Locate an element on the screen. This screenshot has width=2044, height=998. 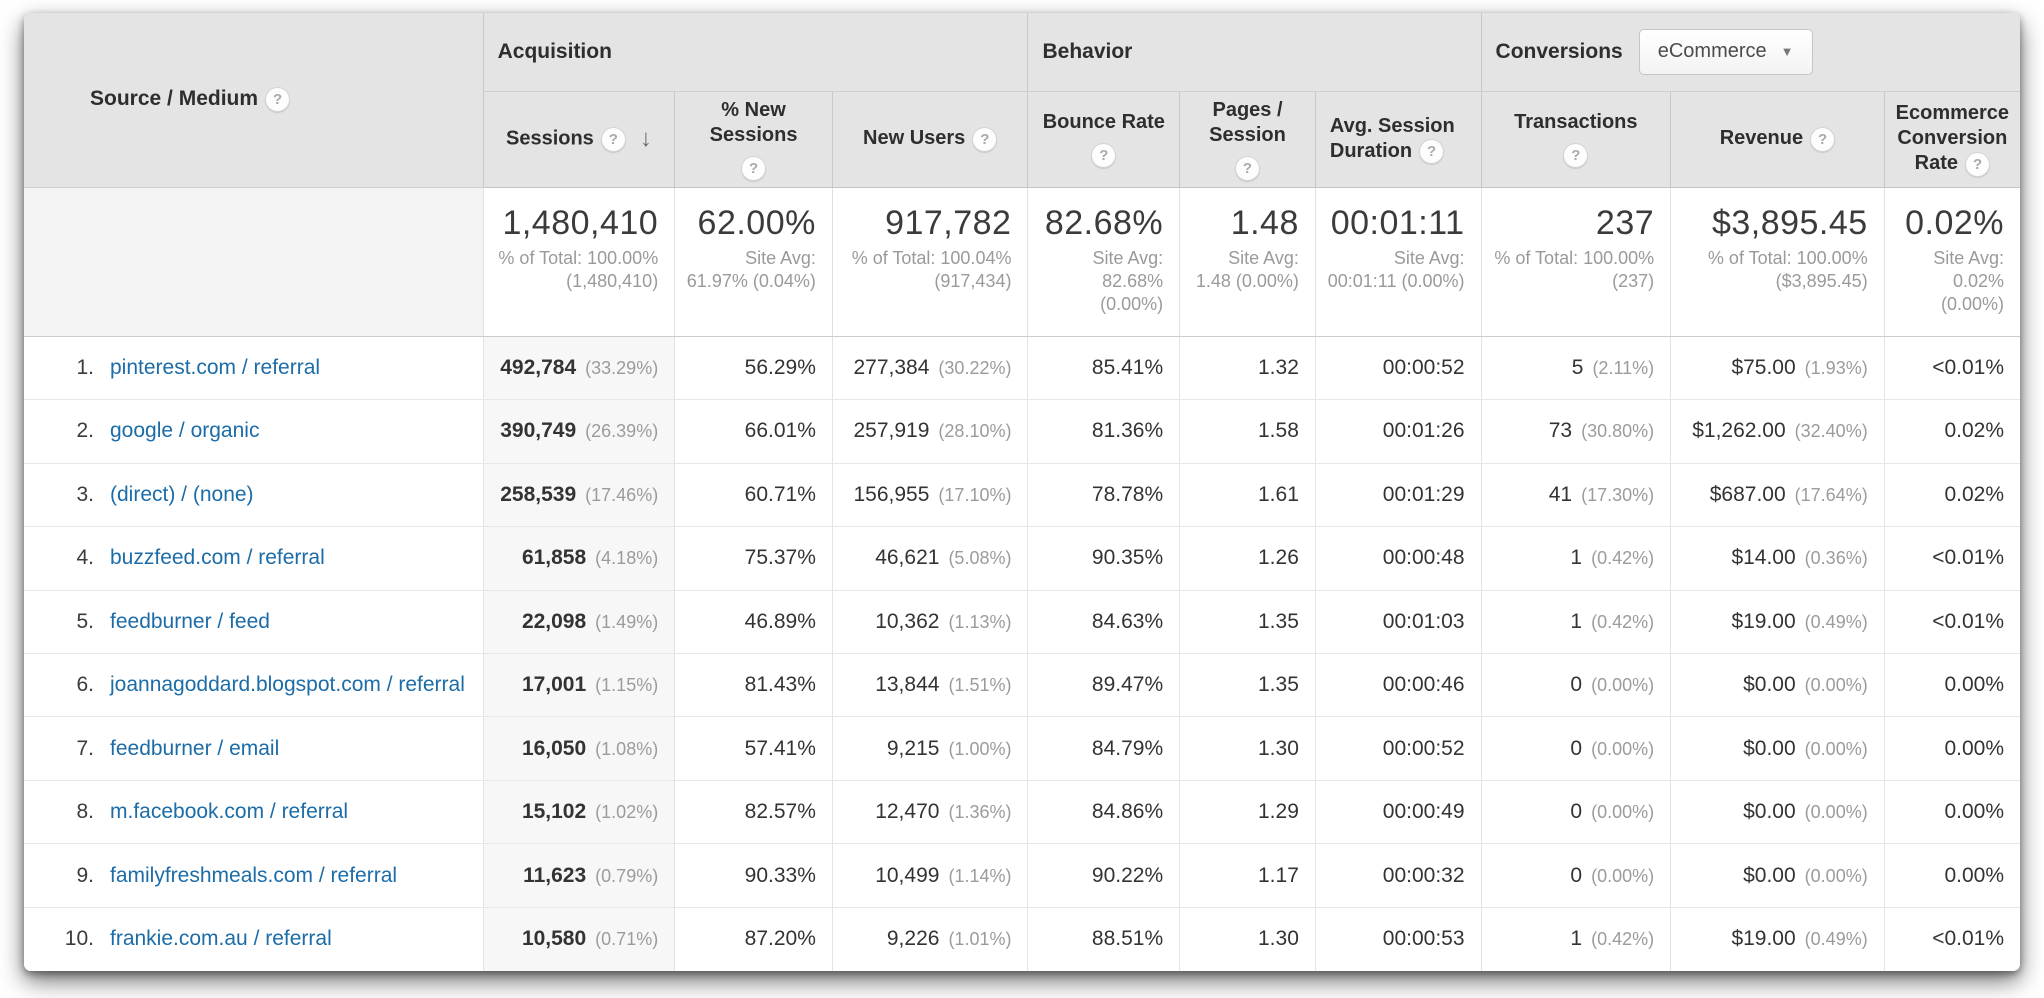
source-medium-cell: 1. pinterest.com / referral is located at coordinates (254, 367).